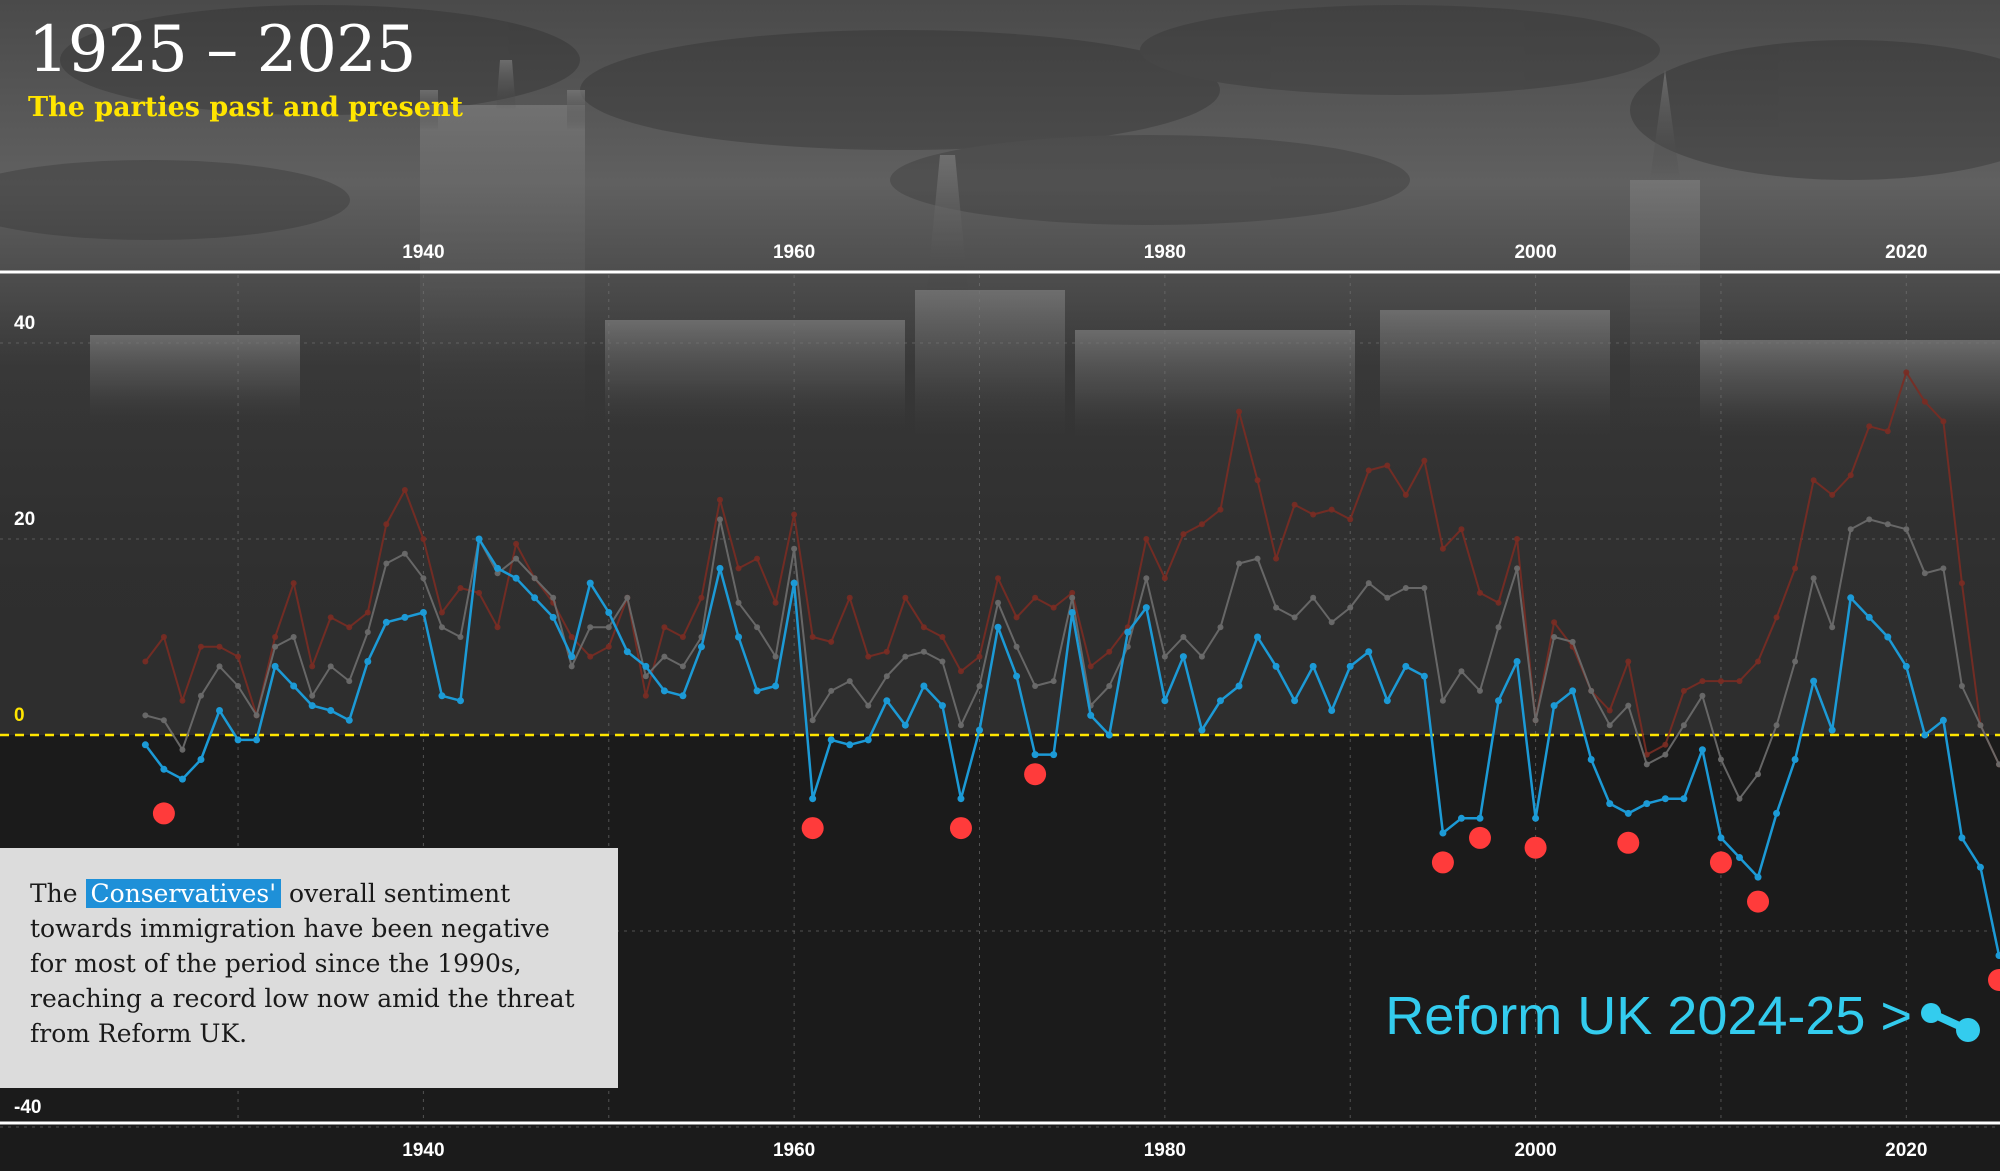 The width and height of the screenshot is (2000, 1171). What do you see at coordinates (58, 893) in the screenshot?
I see `annotation-text-before: The` at bounding box center [58, 893].